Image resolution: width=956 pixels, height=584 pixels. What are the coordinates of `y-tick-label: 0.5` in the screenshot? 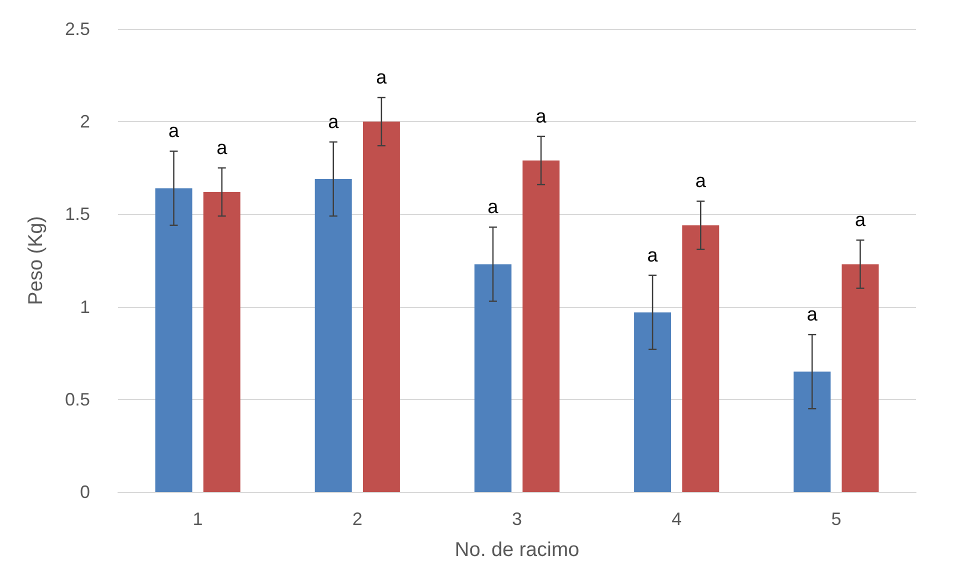 It's located at (77, 399).